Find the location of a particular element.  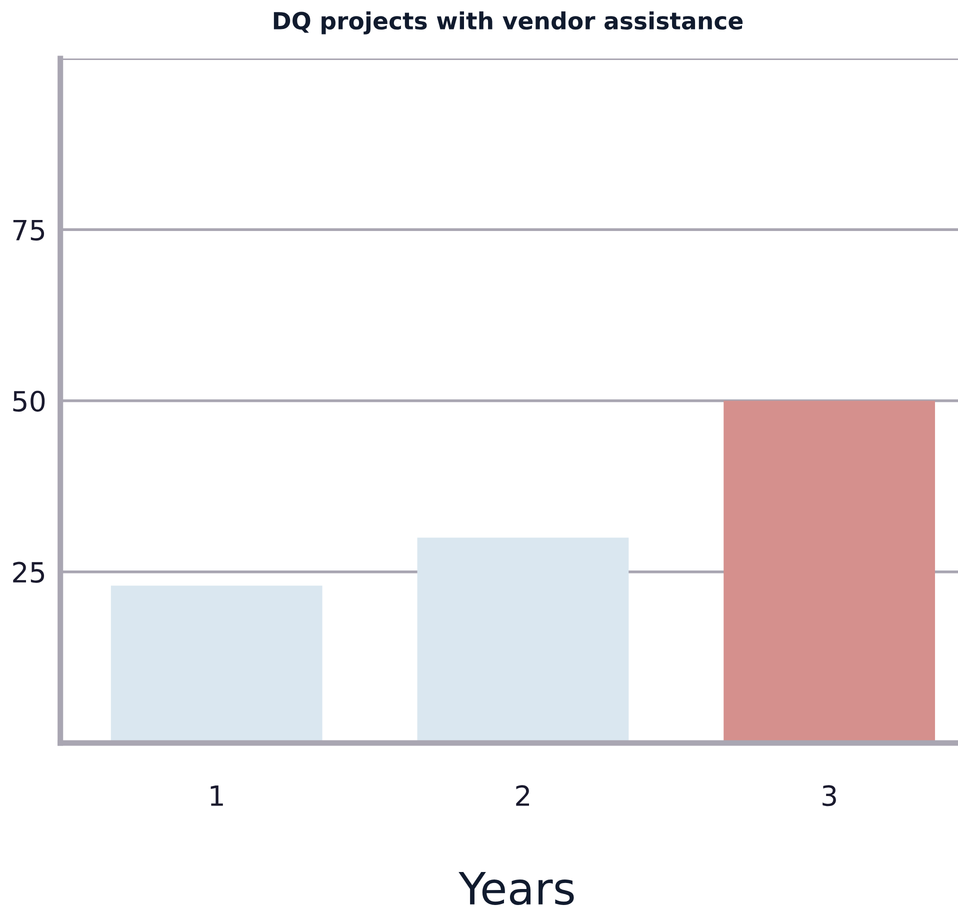

y-tick-label: 75 is located at coordinates (28, 230).